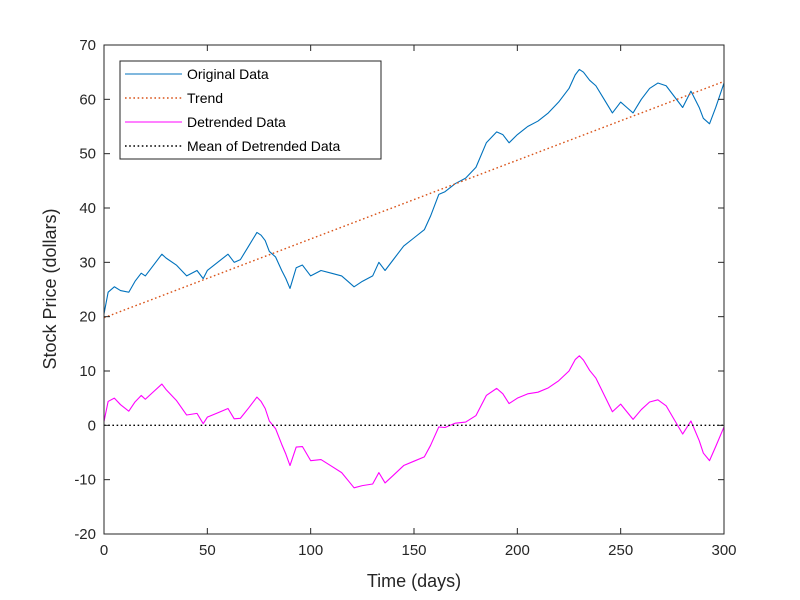  What do you see at coordinates (228, 74) in the screenshot?
I see `legend-label-original-data: Original Data` at bounding box center [228, 74].